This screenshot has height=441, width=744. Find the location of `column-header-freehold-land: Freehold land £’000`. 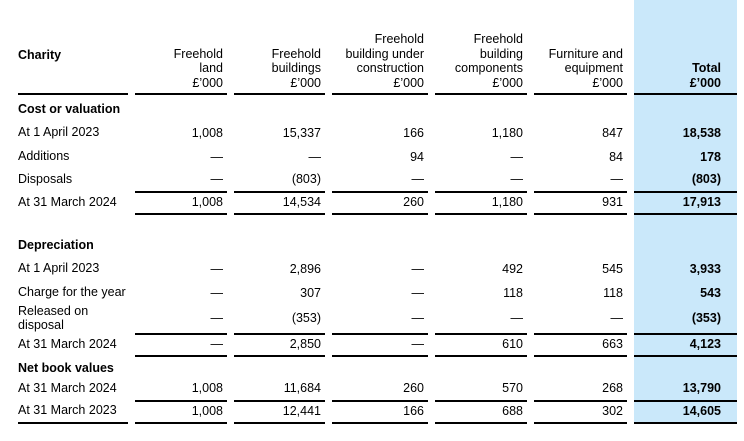

column-header-freehold-land: Freehold land £’000 is located at coordinates (181, 47).